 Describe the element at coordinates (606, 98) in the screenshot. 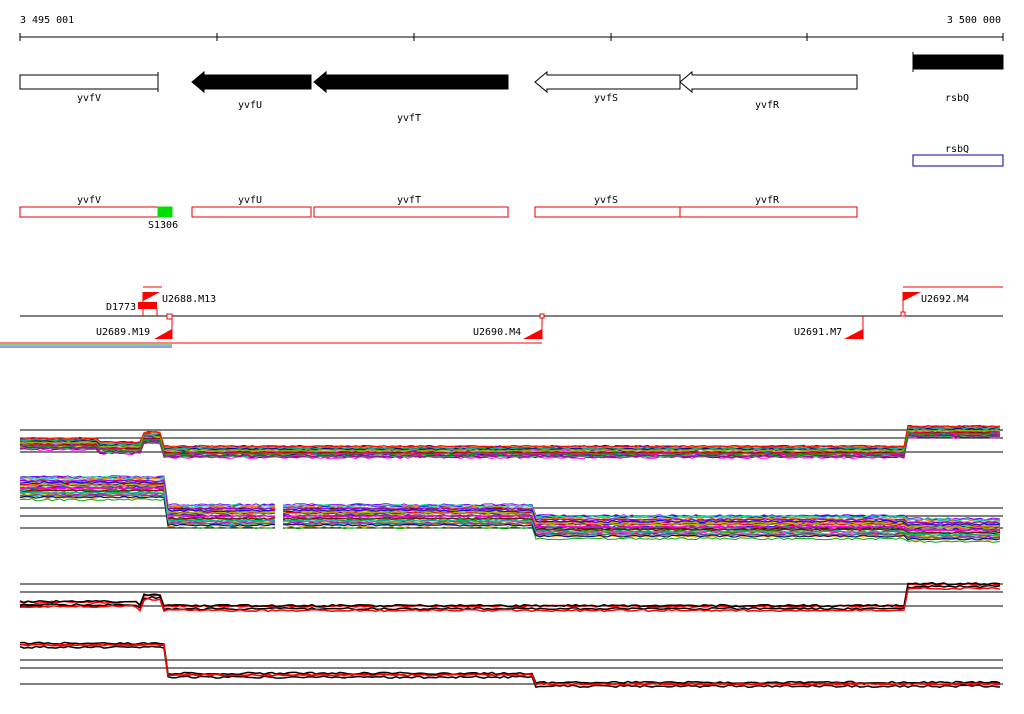

I see `gene-label: yvfS` at that location.